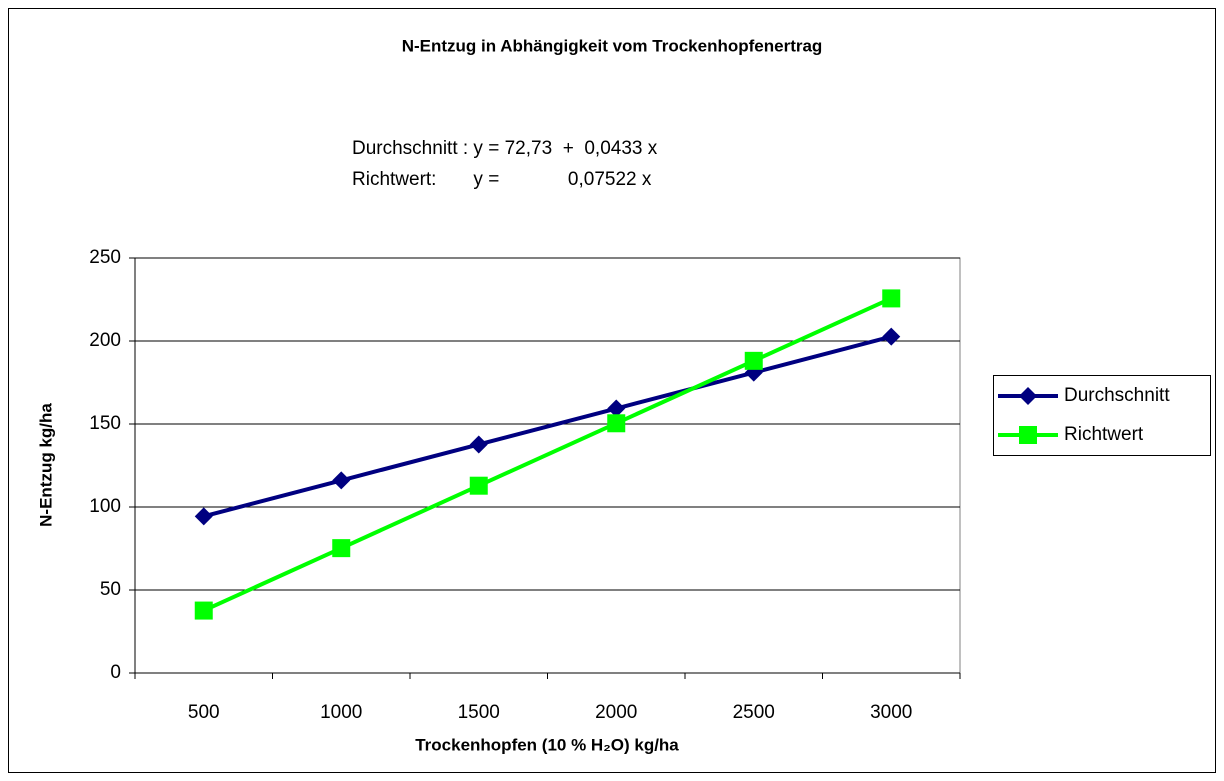  I want to click on annotation: Richtwert: y = 0,07522 x, so click(502, 179).